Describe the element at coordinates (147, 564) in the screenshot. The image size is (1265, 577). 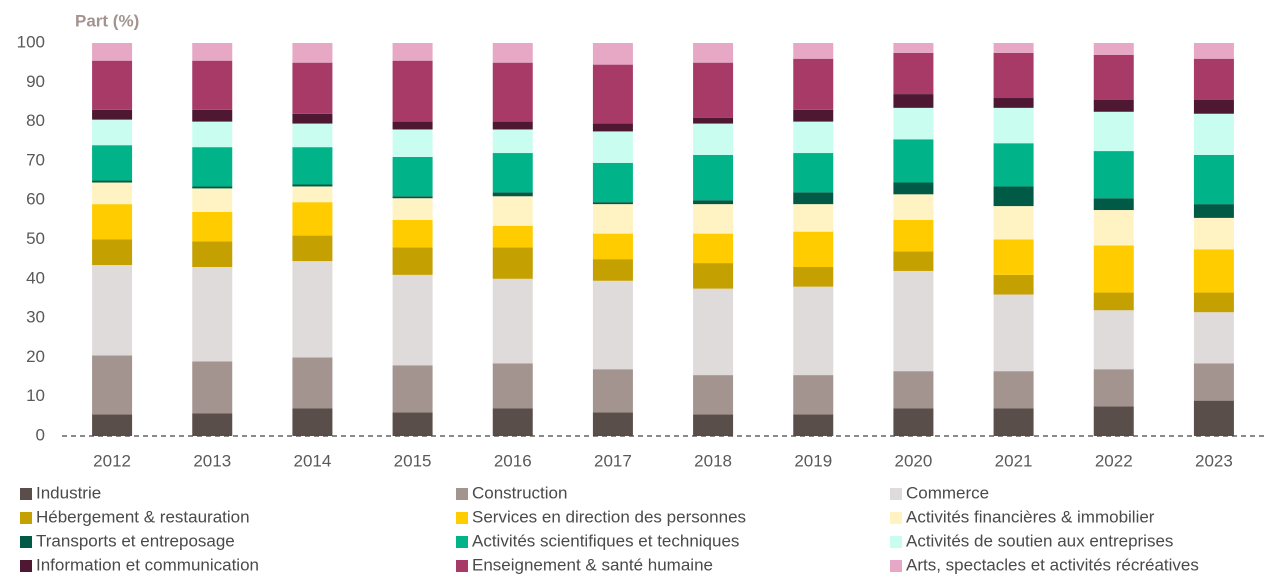
I see `legend-label: Information et communication` at that location.